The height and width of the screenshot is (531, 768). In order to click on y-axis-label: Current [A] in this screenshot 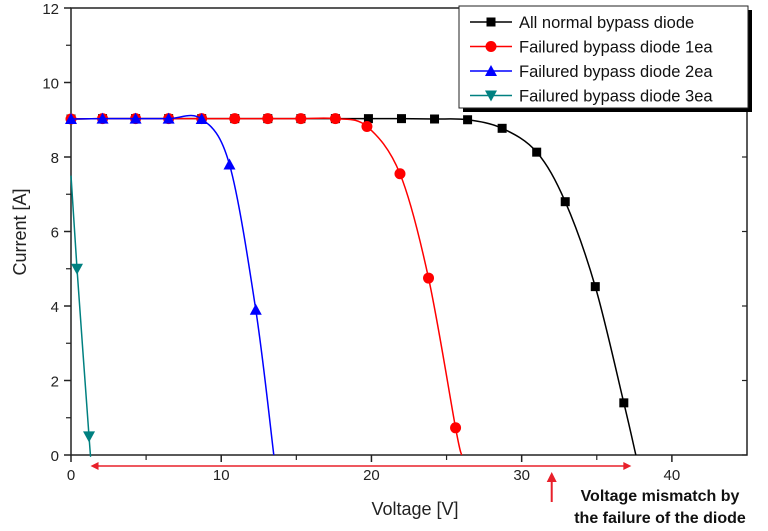, I will do `click(20, 231)`.